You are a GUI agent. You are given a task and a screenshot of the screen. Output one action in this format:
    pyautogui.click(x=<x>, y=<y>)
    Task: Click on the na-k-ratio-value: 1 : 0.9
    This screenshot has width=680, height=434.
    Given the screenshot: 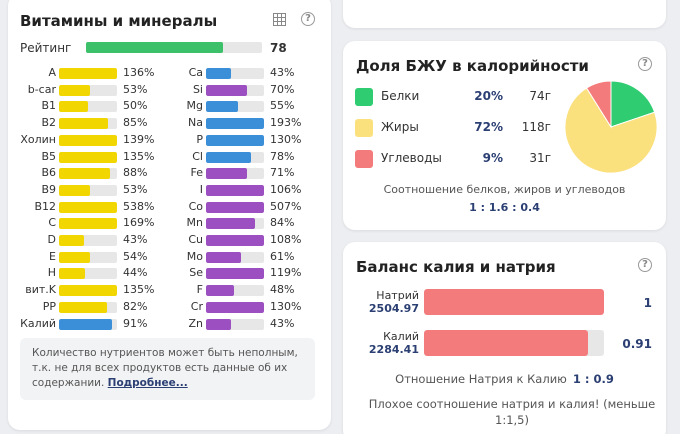 What is the action you would take?
    pyautogui.click(x=593, y=379)
    